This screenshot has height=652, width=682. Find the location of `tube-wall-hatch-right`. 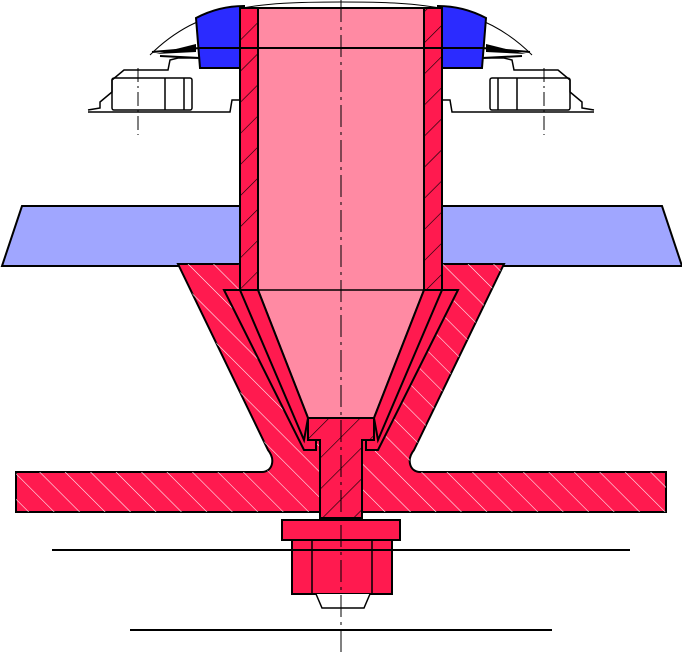

tube-wall-hatch-right is located at coordinates (433, 149).